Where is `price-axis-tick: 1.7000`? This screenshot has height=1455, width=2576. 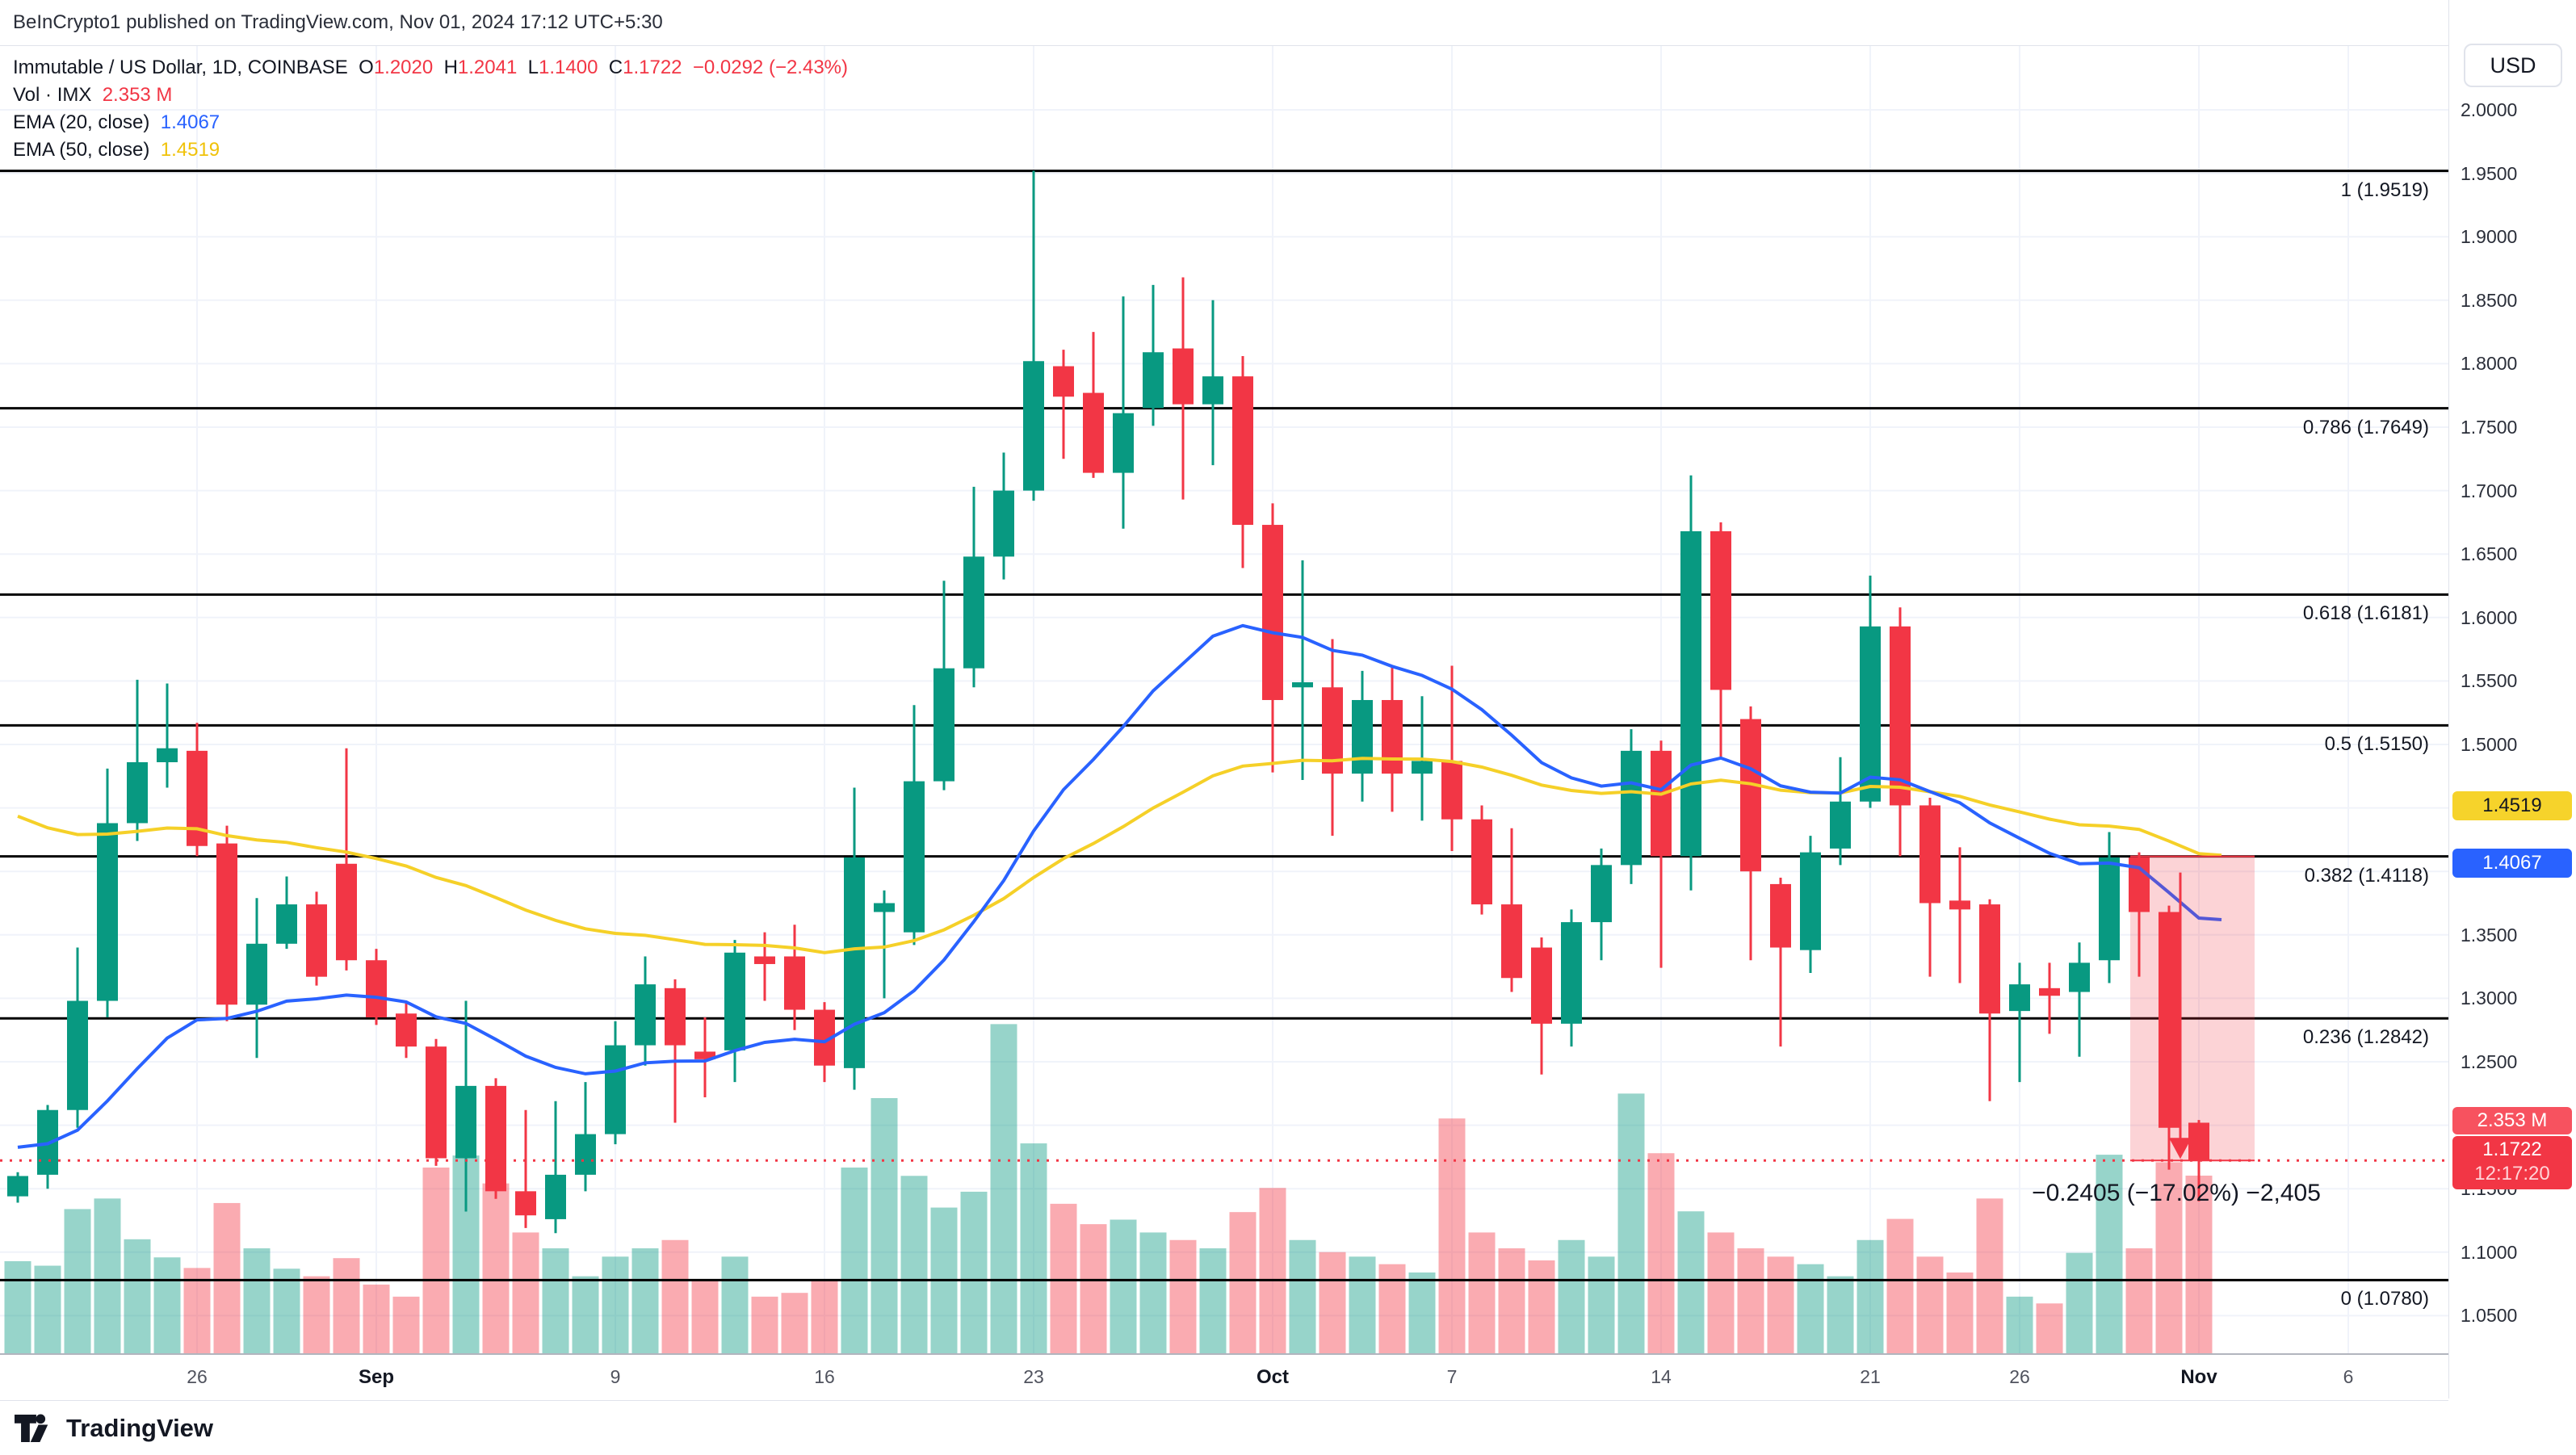
price-axis-tick: 1.7000 is located at coordinates (2489, 490).